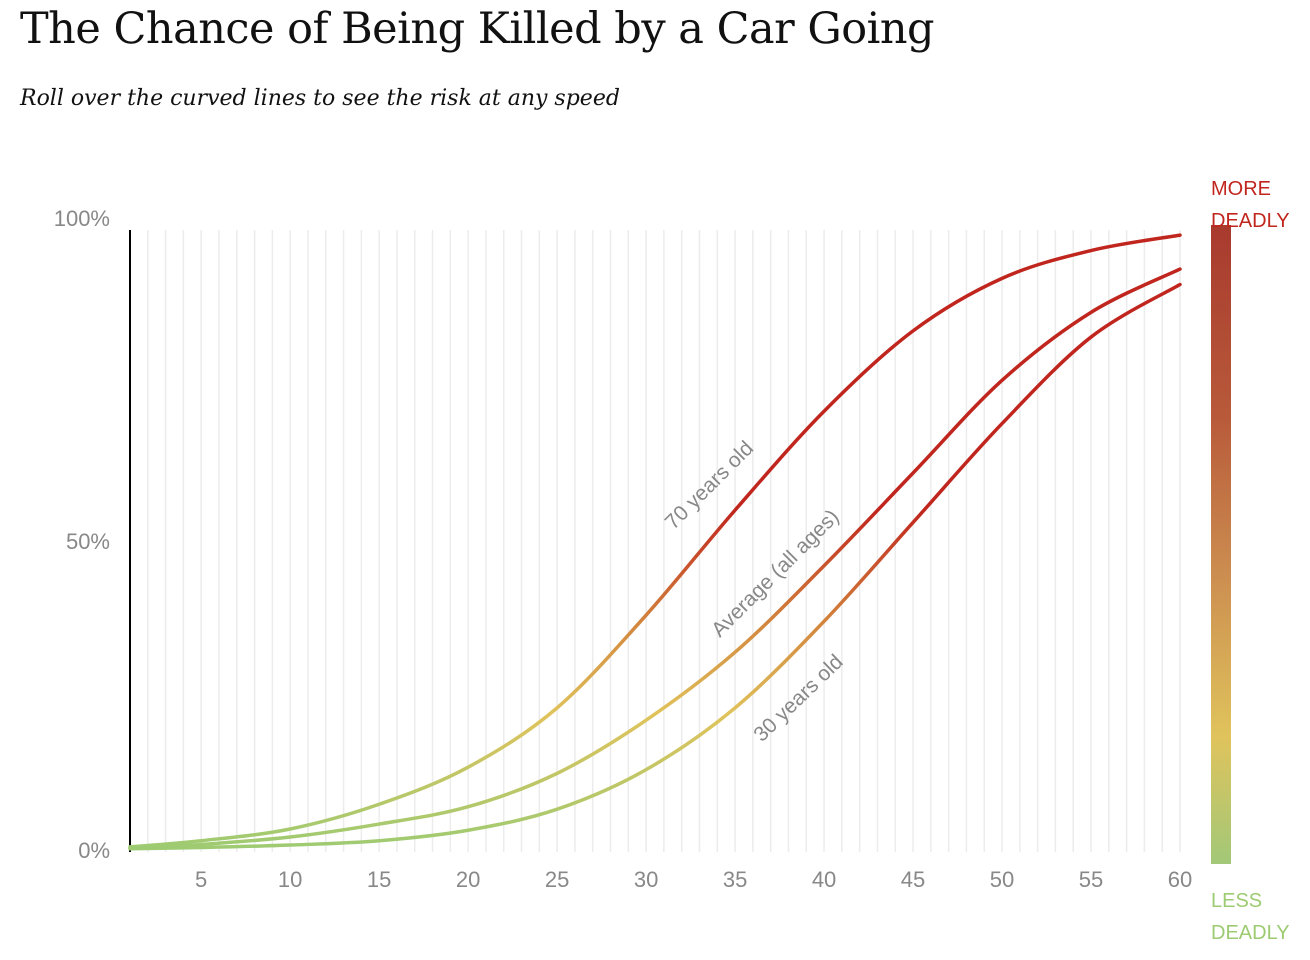 The height and width of the screenshot is (960, 1310). Describe the element at coordinates (94, 850) in the screenshot. I see `y-tick-label: 0%` at that location.